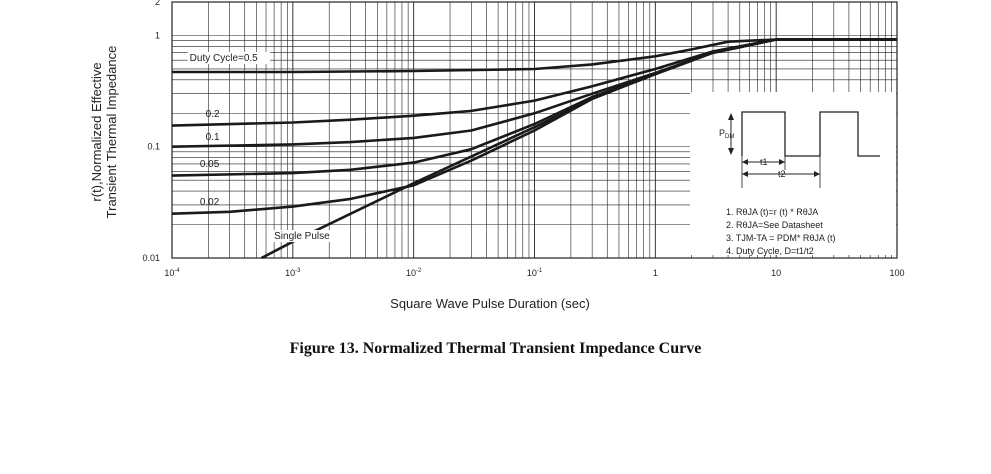 The height and width of the screenshot is (474, 991). Describe the element at coordinates (157, 35) in the screenshot. I see `y-tick-label: 1` at that location.